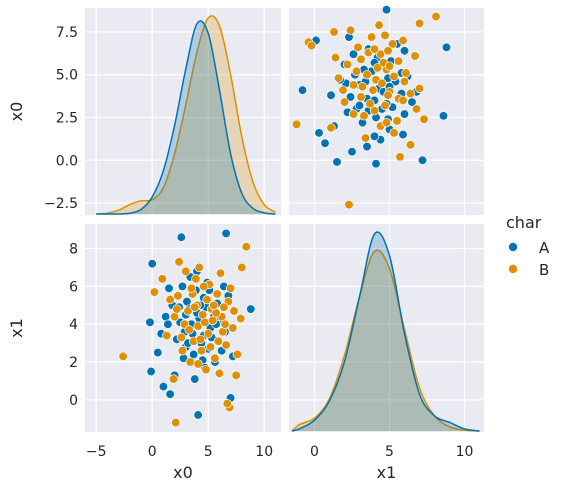 The width and height of the screenshot is (563, 493). What do you see at coordinates (524, 222) in the screenshot?
I see `legend-title: char` at bounding box center [524, 222].